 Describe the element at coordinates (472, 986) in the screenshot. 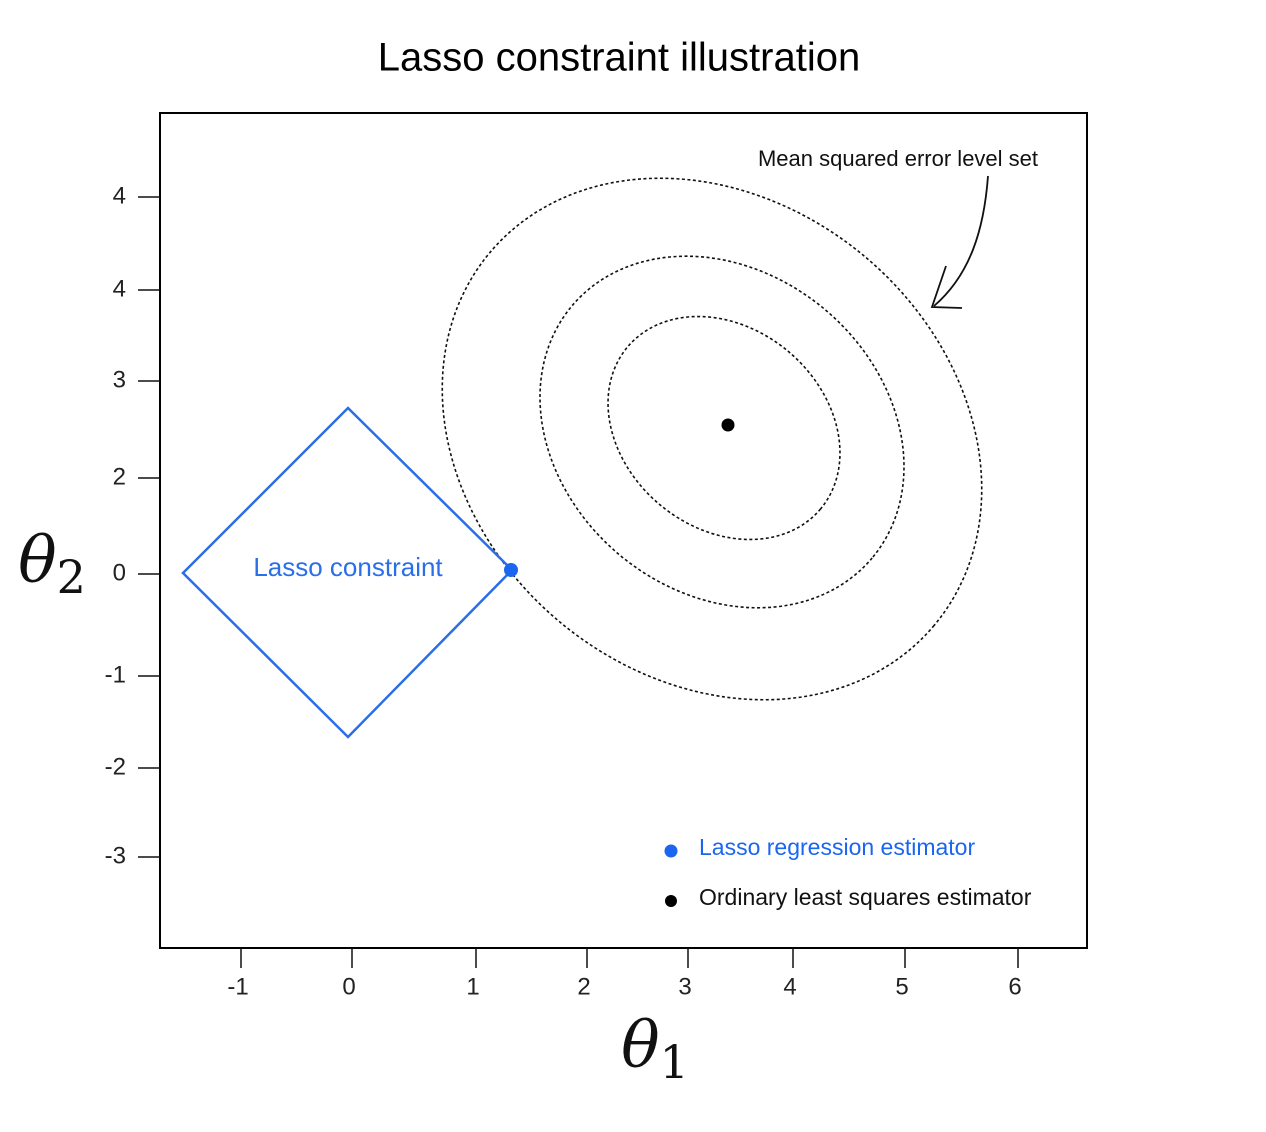

I see `x-tick-label: 1` at that location.